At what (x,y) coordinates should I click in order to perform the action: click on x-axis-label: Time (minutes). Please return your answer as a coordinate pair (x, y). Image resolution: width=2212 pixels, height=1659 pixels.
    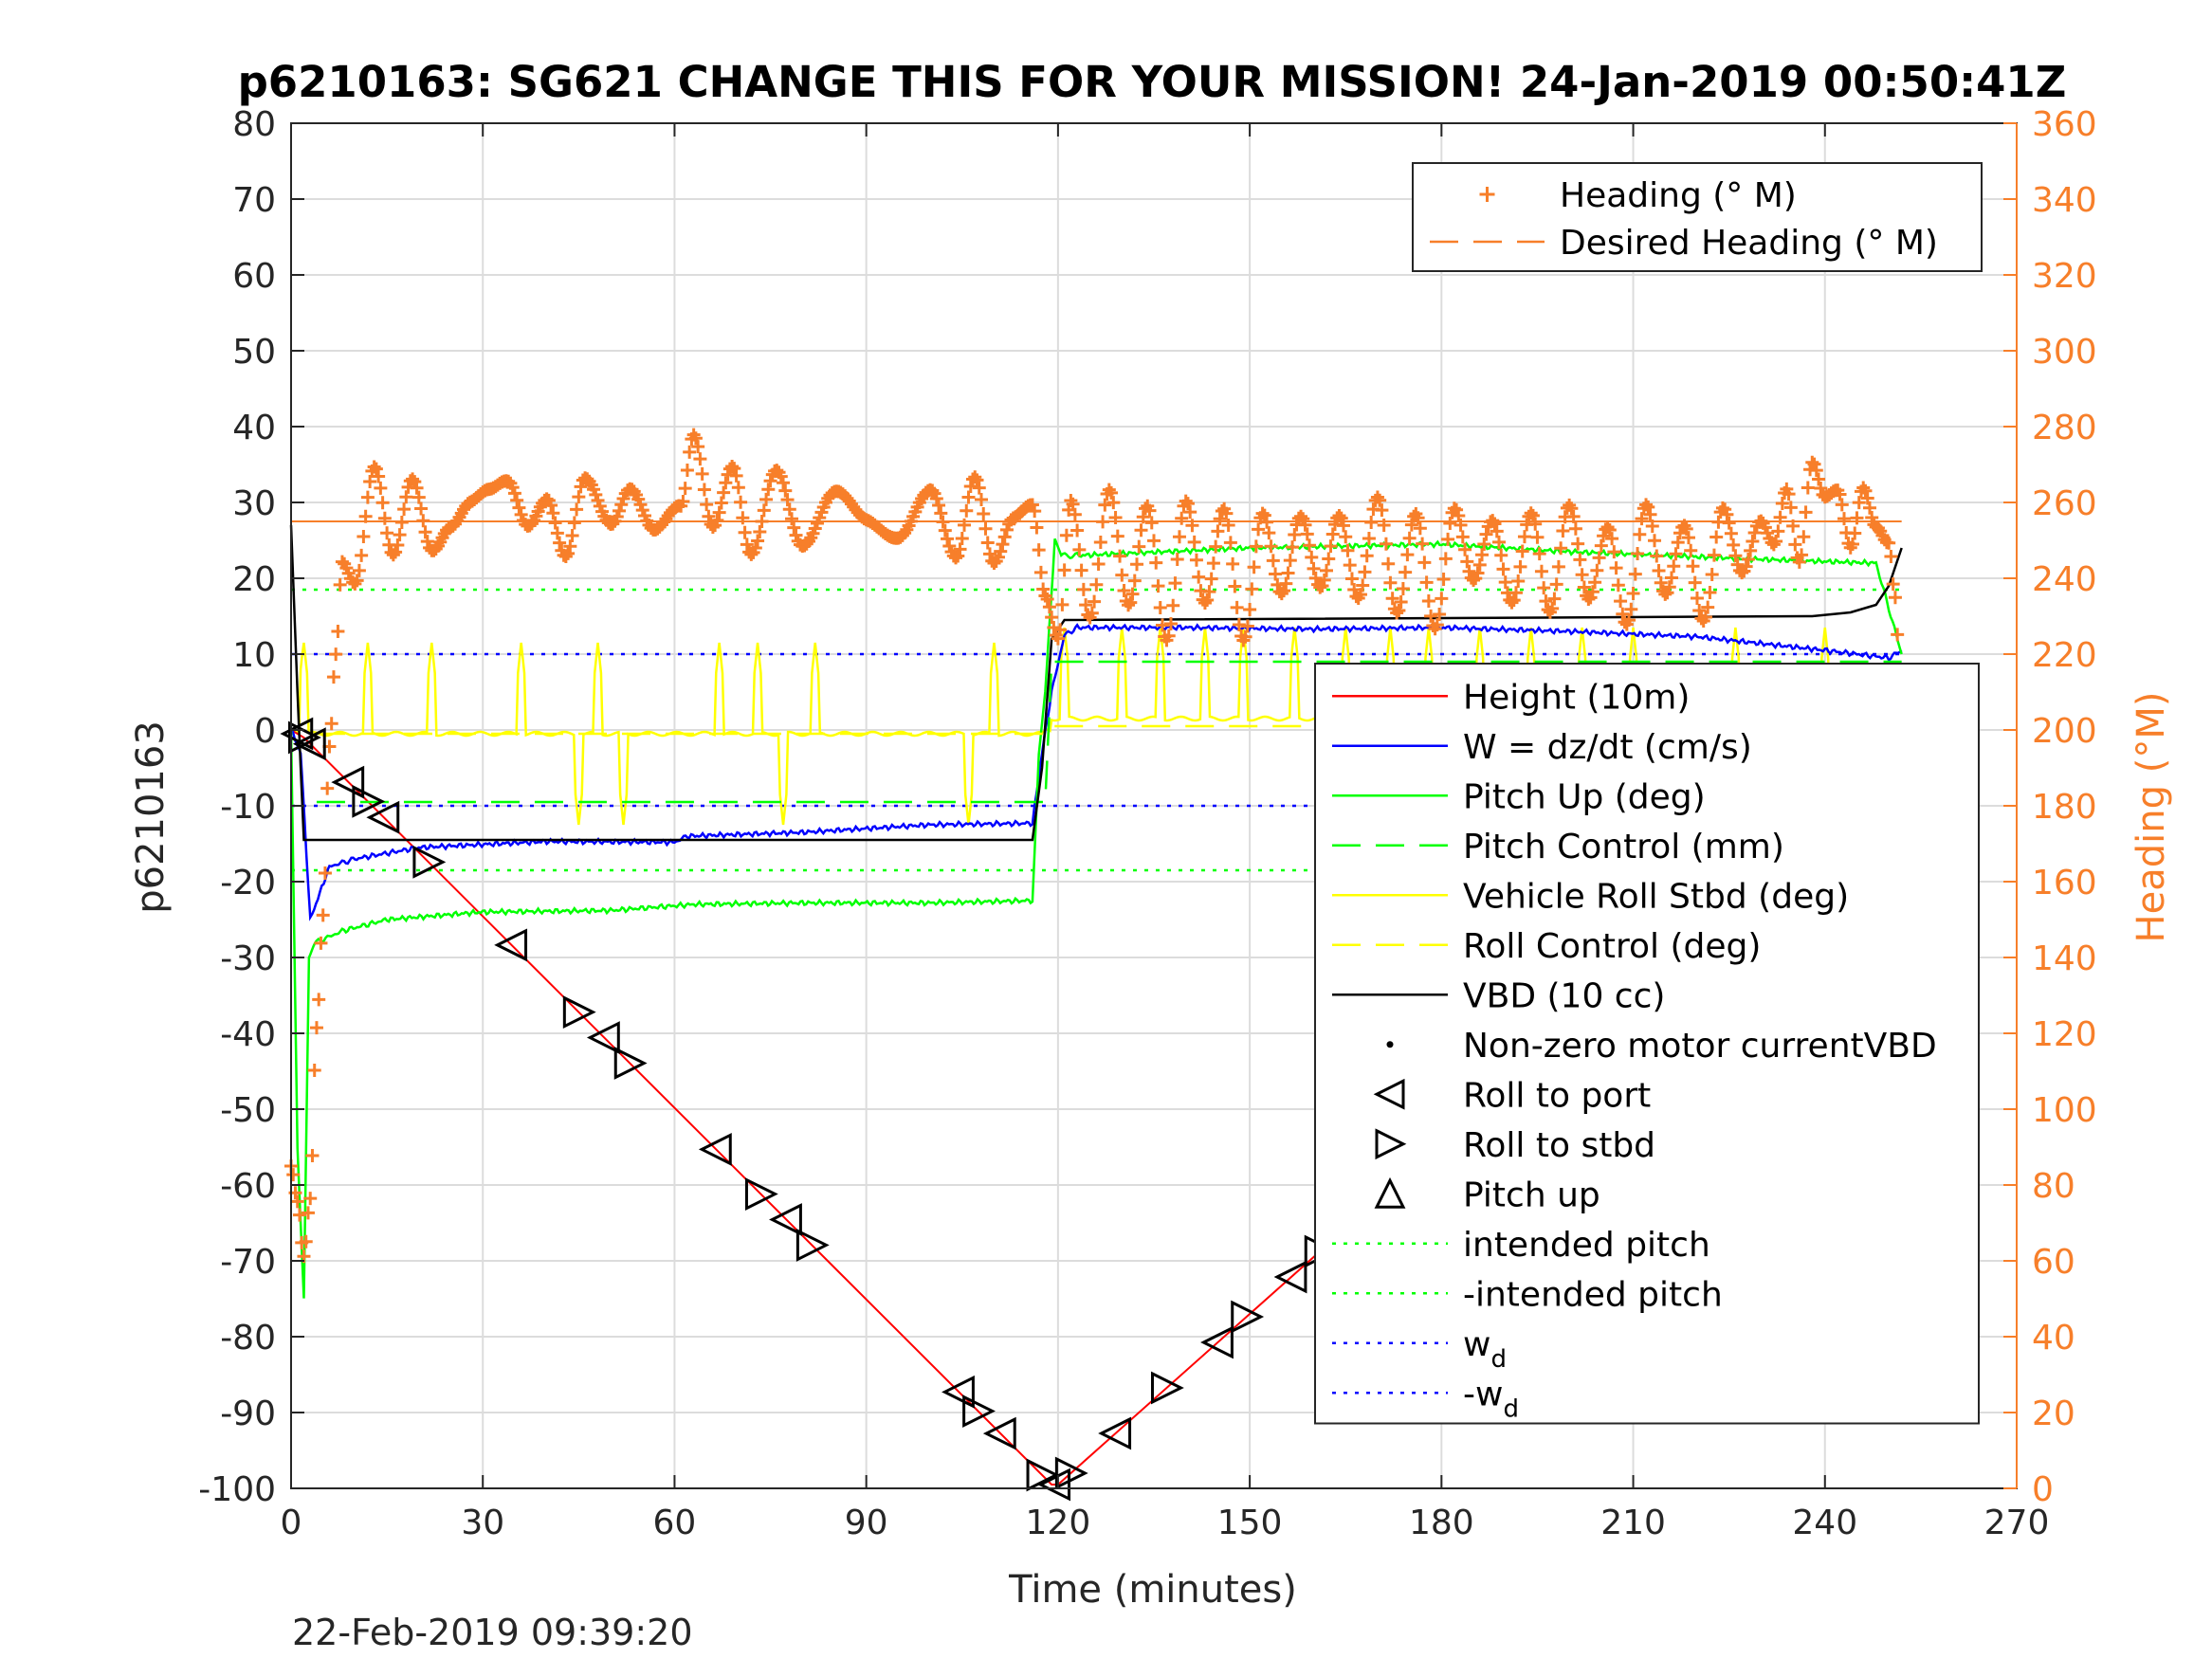
    Looking at the image, I should click on (1152, 1590).